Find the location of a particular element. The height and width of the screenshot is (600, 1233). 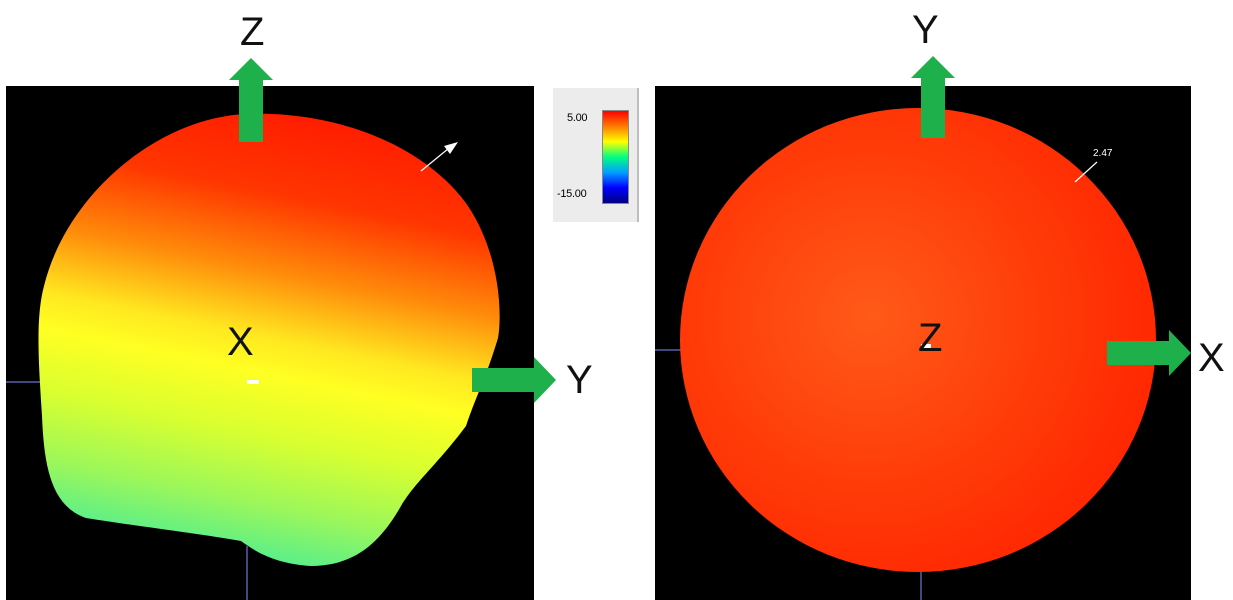

left-center-axis-label: X is located at coordinates (240, 342).